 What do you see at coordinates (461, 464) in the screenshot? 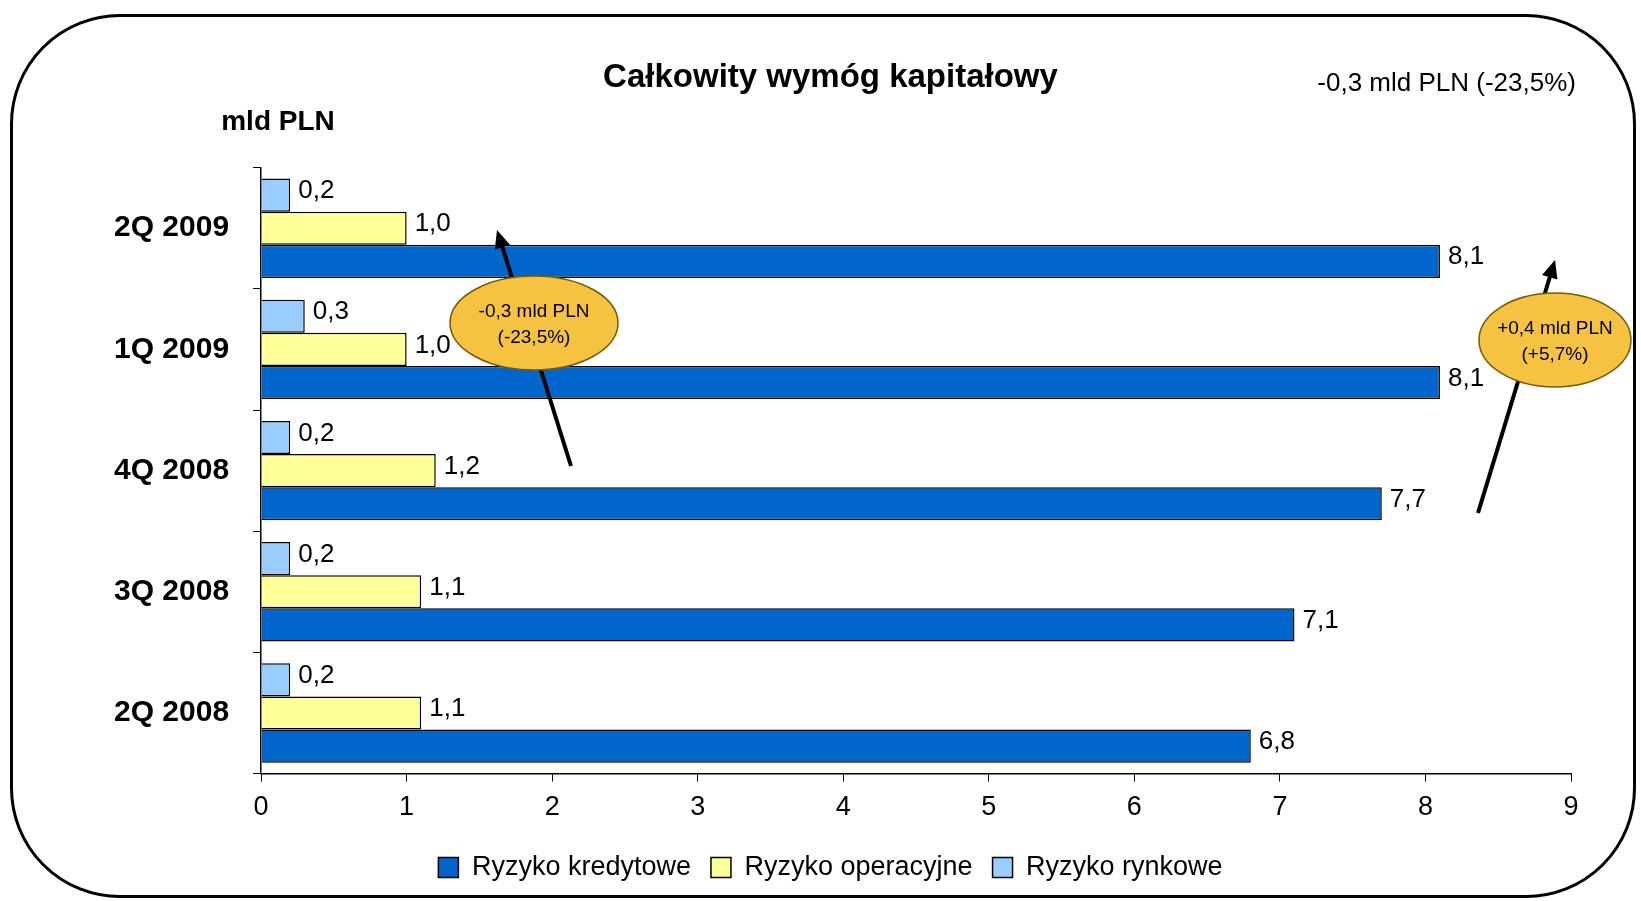
I see `data-label: 1,2` at bounding box center [461, 464].